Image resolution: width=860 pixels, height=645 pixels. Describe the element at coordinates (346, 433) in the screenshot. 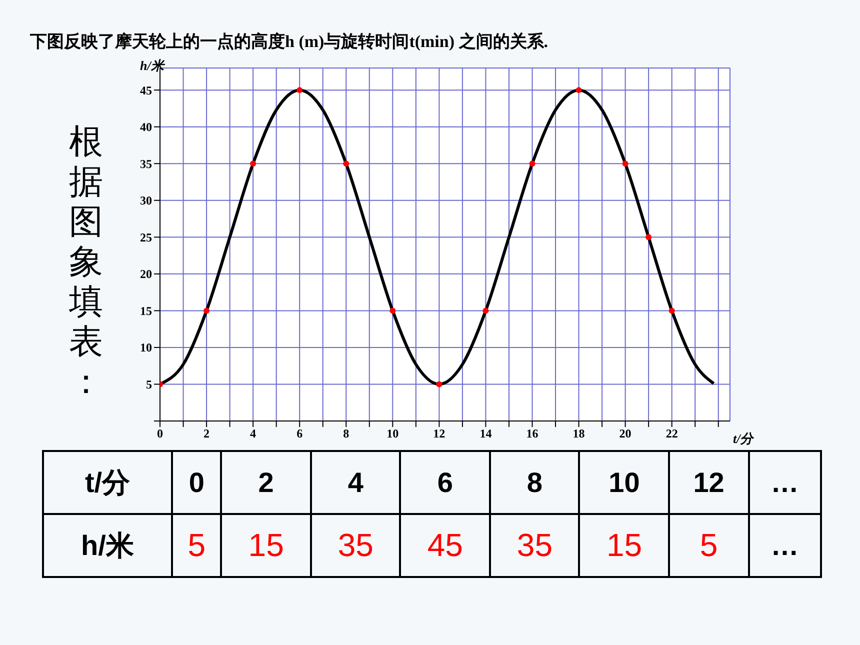

I see `x-tick-label: 8` at that location.